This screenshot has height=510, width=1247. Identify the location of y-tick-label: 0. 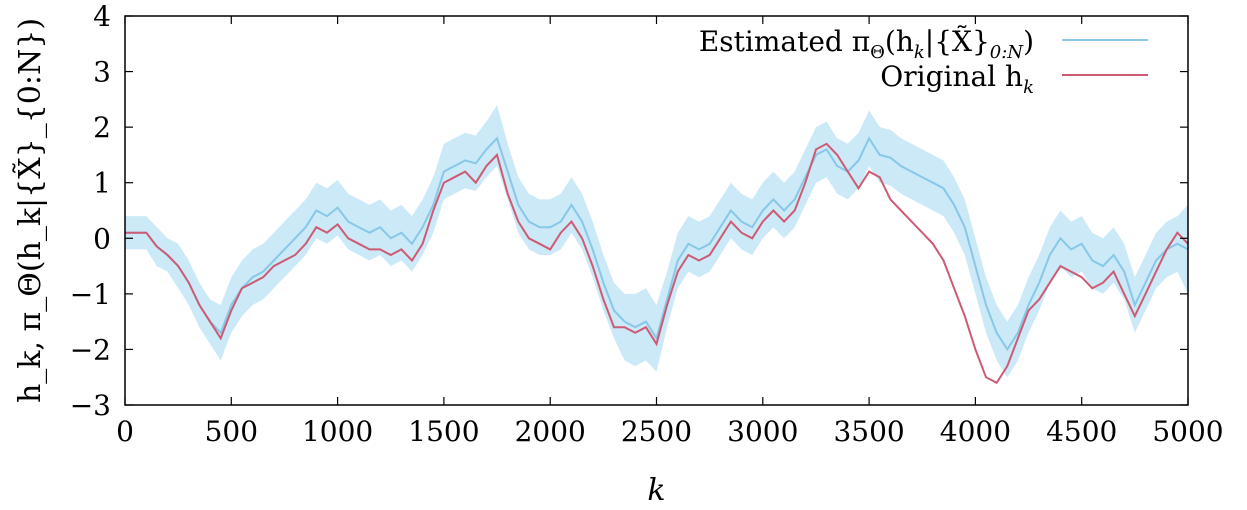
(102, 238).